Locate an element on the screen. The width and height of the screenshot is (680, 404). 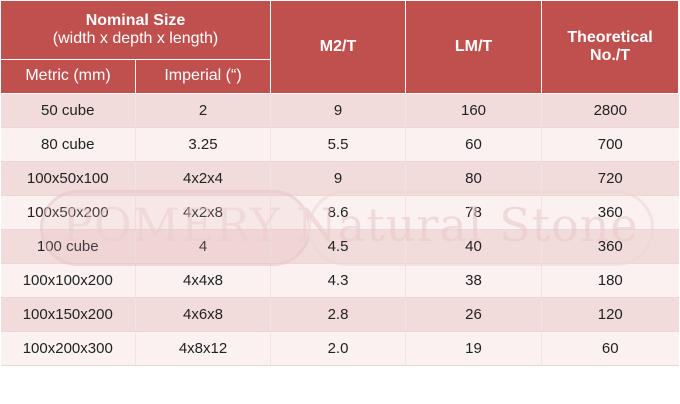
cell-lmt: 80 is located at coordinates (474, 178).